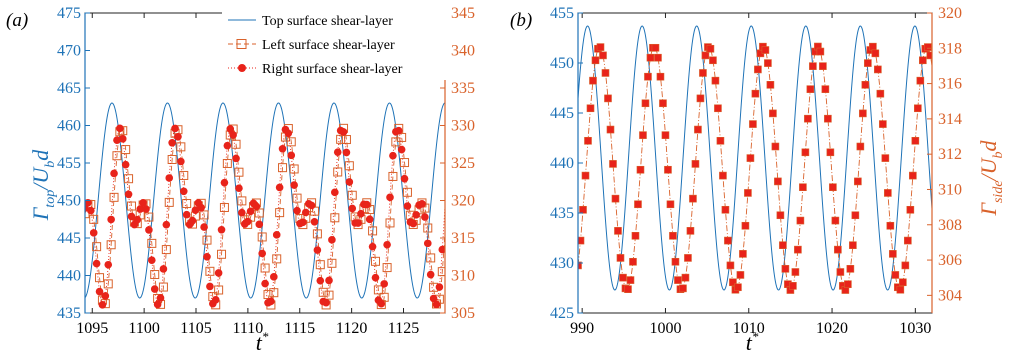 Image resolution: width=1012 pixels, height=357 pixels. What do you see at coordinates (69, 13) in the screenshot?
I see `y-tick-label-left: 475` at bounding box center [69, 13].